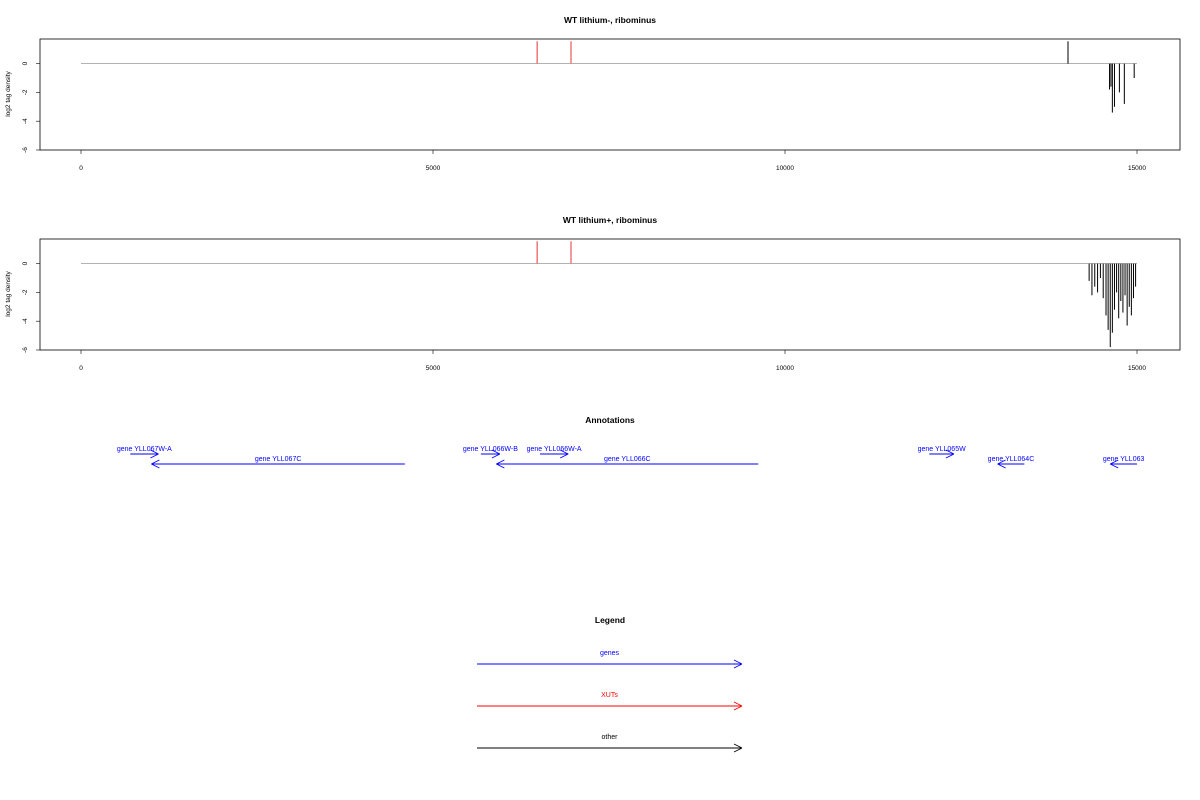 The width and height of the screenshot is (1200, 800). Describe the element at coordinates (610, 653) in the screenshot. I see `legend-label: genes` at that location.